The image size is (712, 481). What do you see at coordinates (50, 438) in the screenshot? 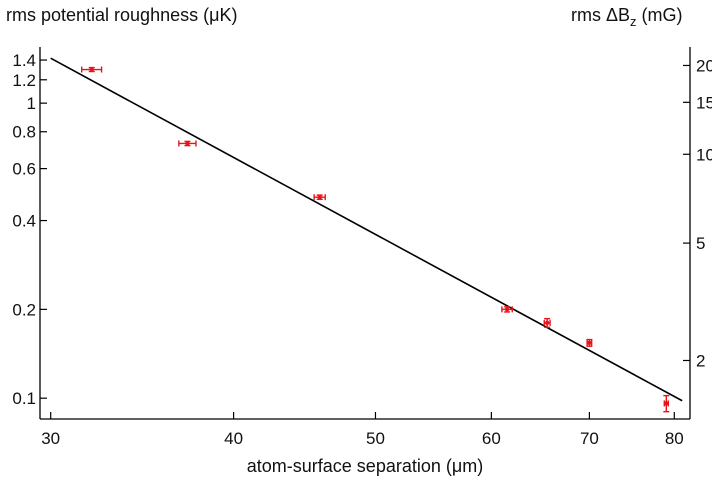
I see `x-tick-label: 30` at bounding box center [50, 438].